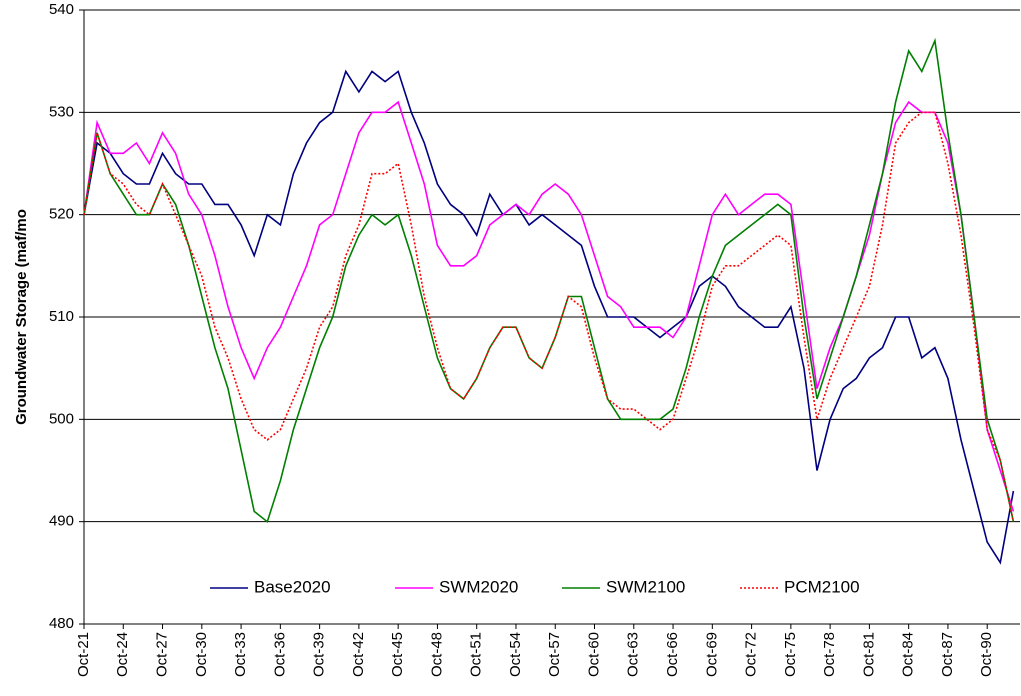  Describe the element at coordinates (645, 586) in the screenshot. I see `legend-label: SWM2100` at that location.